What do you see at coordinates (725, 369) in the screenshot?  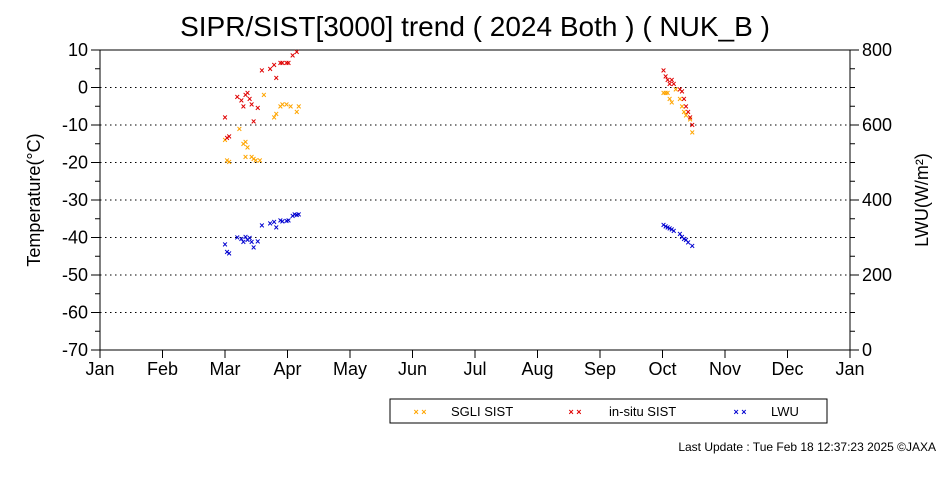 I see `x-tick-label: Nov` at bounding box center [725, 369].